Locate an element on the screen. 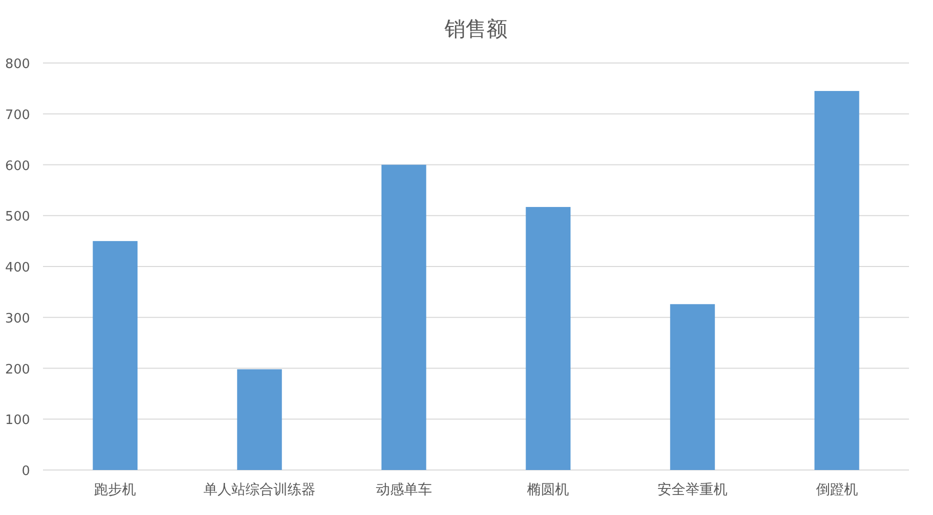 This screenshot has width=933, height=515. y-tick-label: 600 is located at coordinates (17, 166).